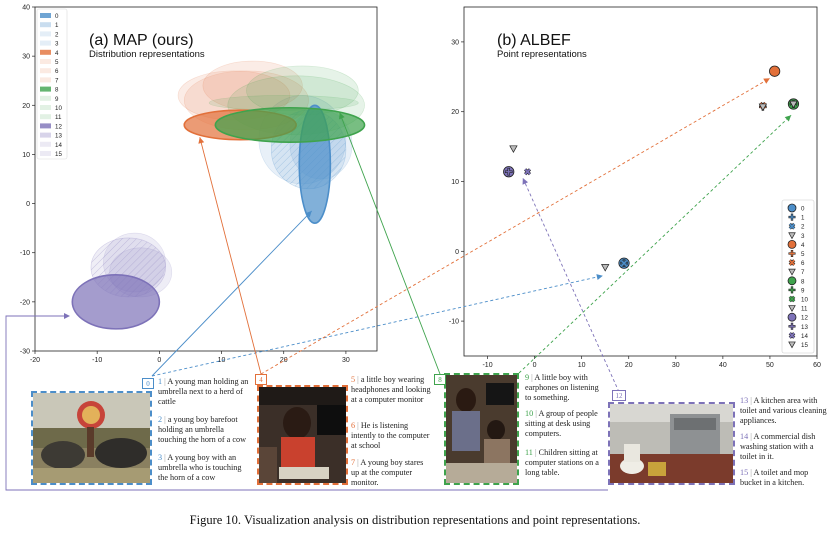 The height and width of the screenshot is (540, 830). What do you see at coordinates (57, 53) in the screenshot?
I see `legend-a-label-4: 4` at bounding box center [57, 53].